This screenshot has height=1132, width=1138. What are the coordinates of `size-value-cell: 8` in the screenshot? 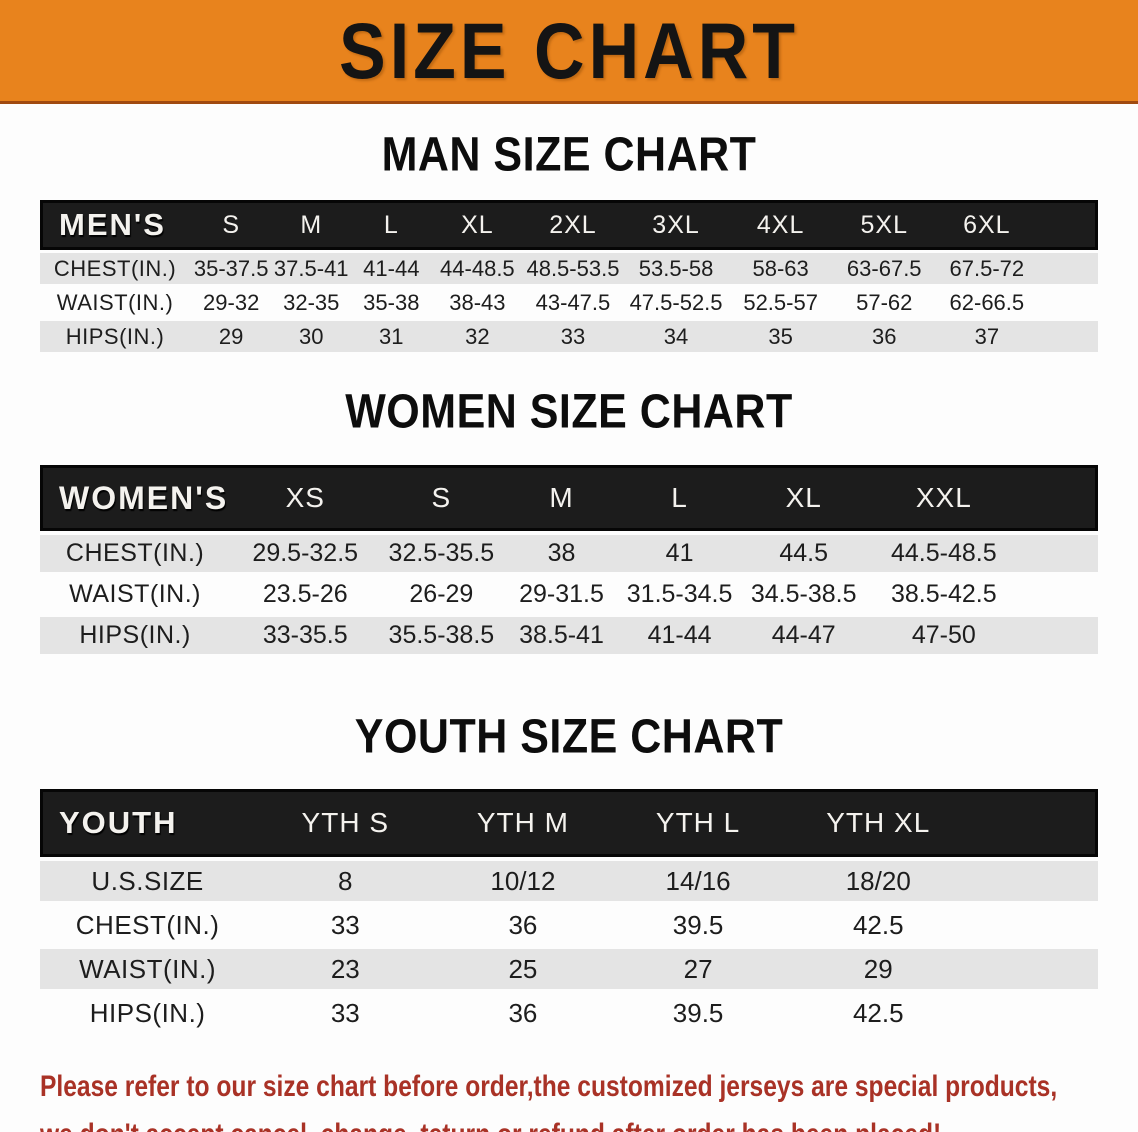 It's located at (345, 881).